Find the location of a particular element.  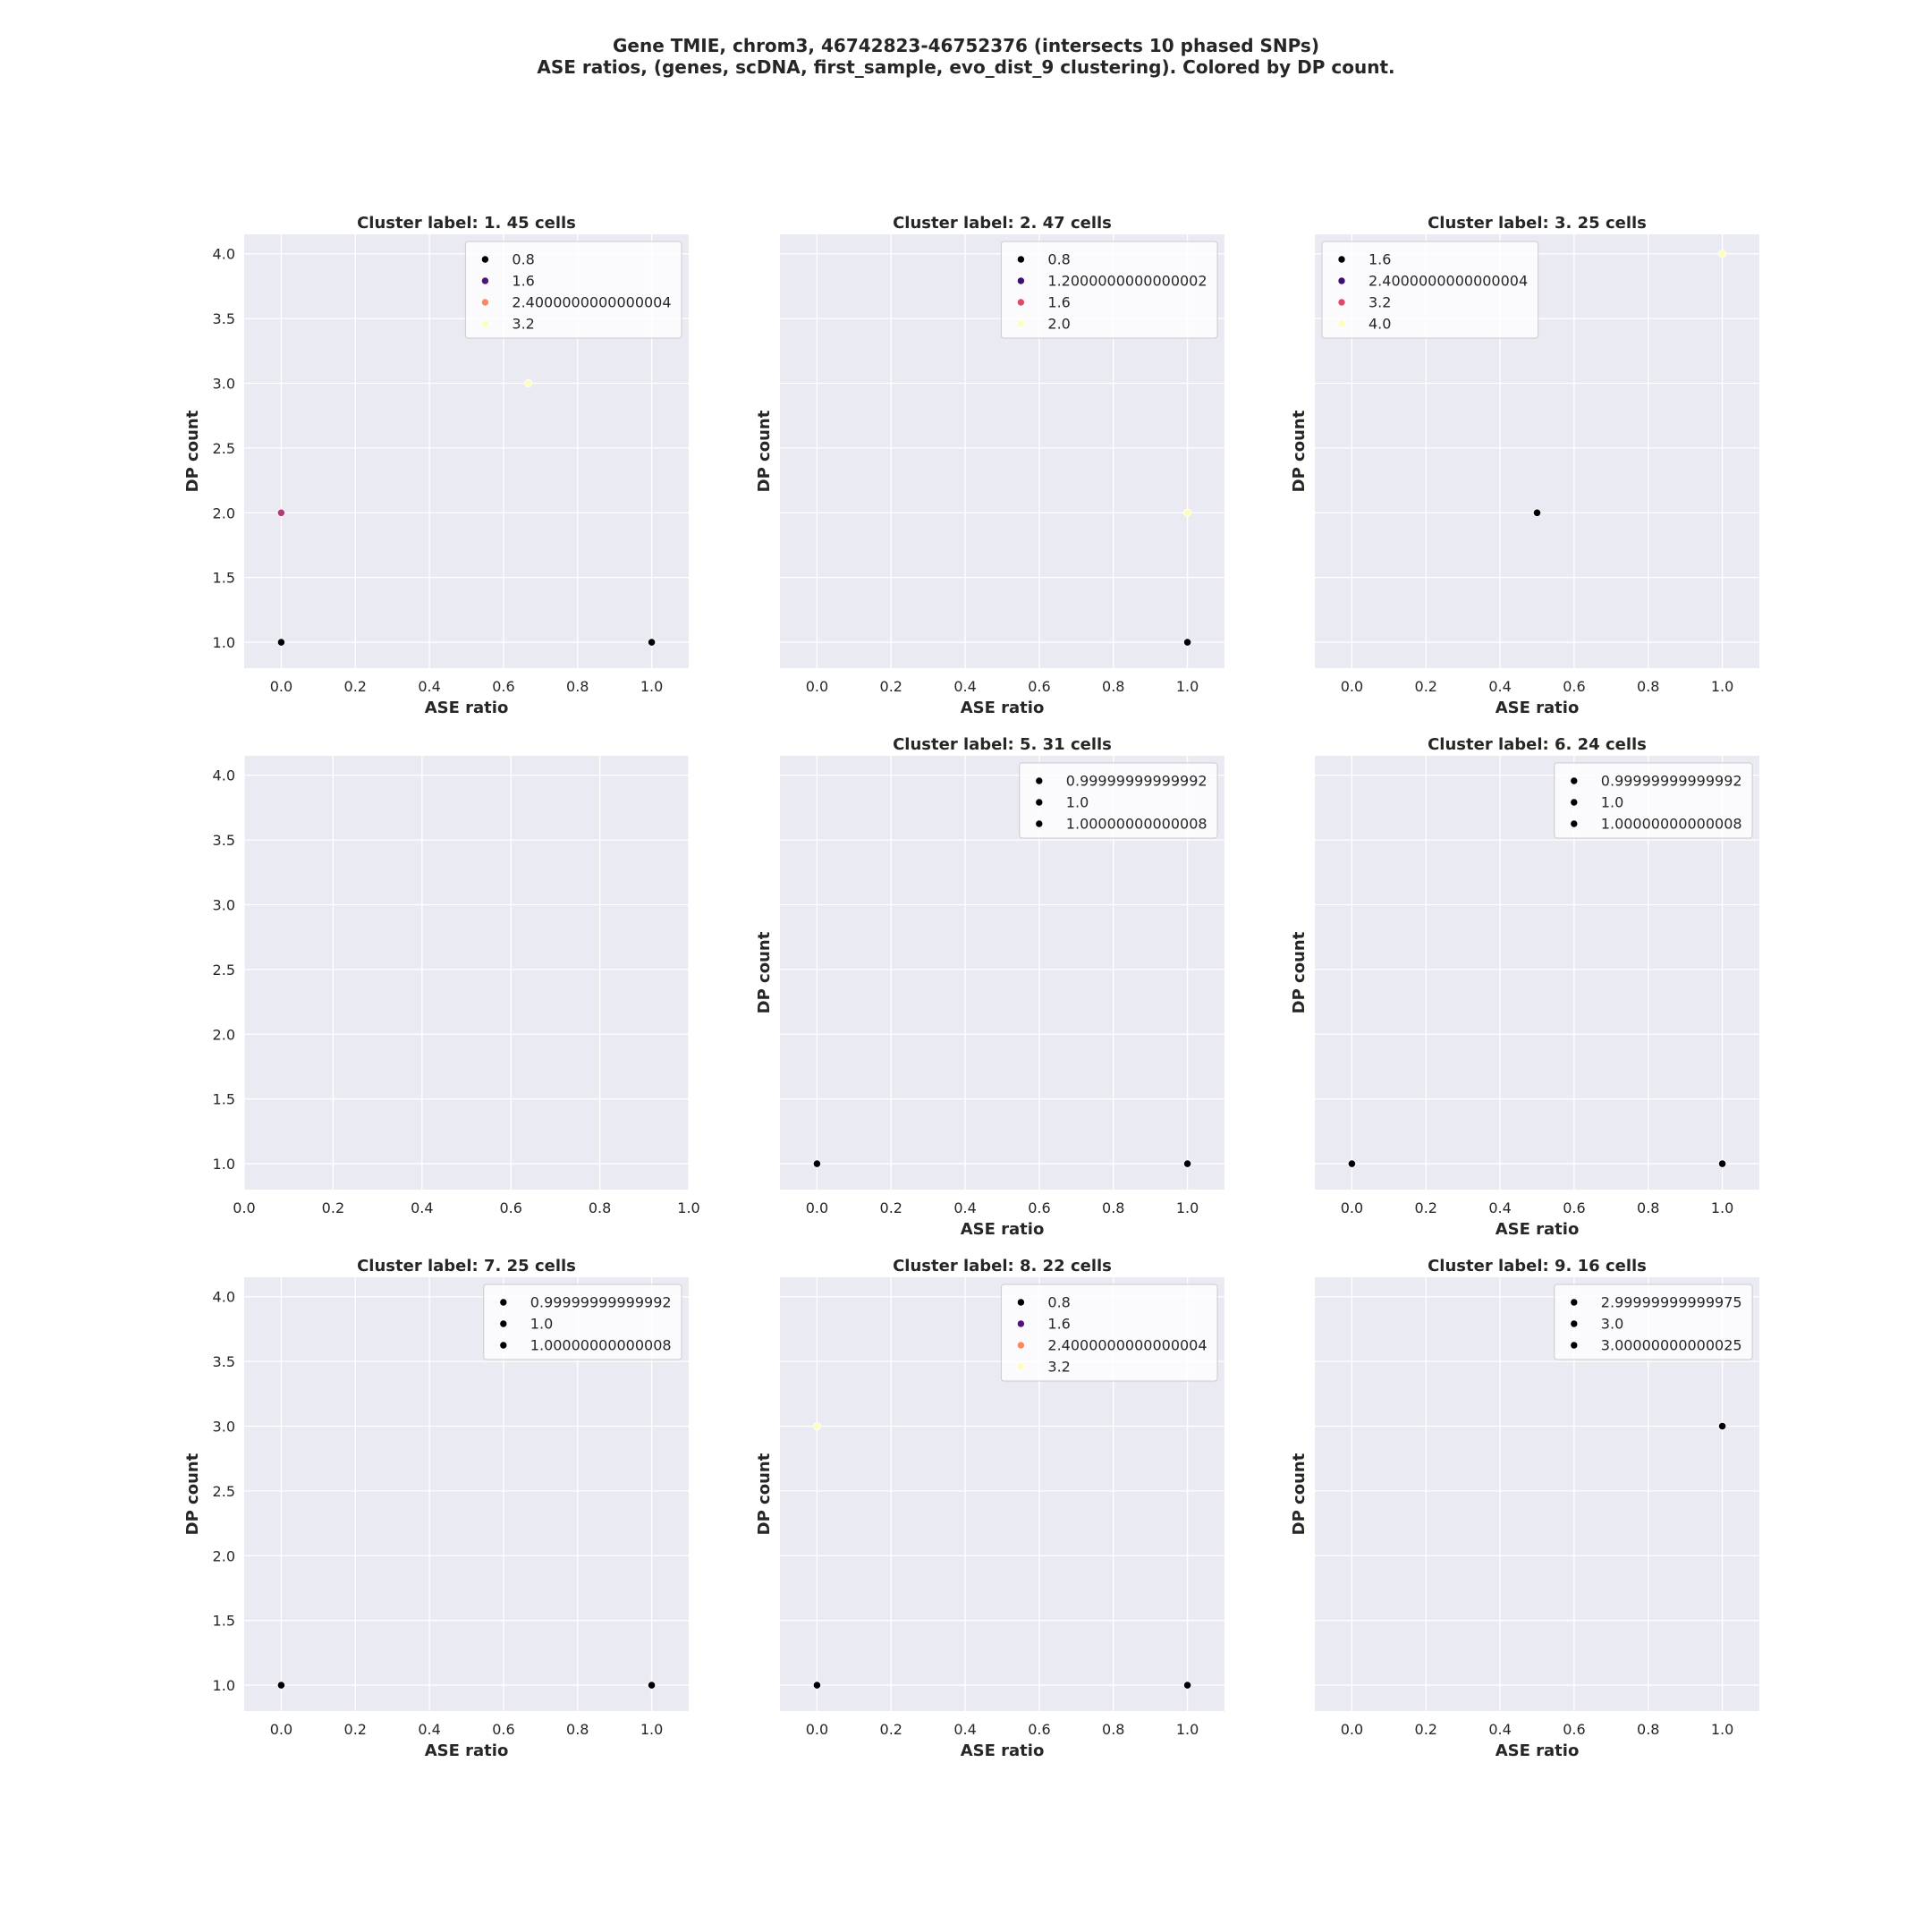

legend-label: 3.00000000000025 is located at coordinates (1671, 1345).